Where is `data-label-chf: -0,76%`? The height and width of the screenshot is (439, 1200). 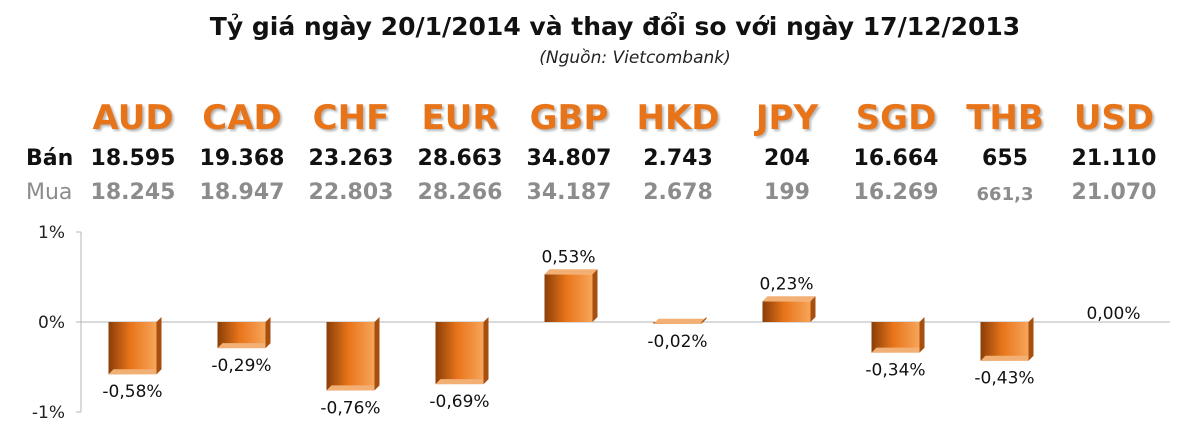 data-label-chf: -0,76% is located at coordinates (350, 408).